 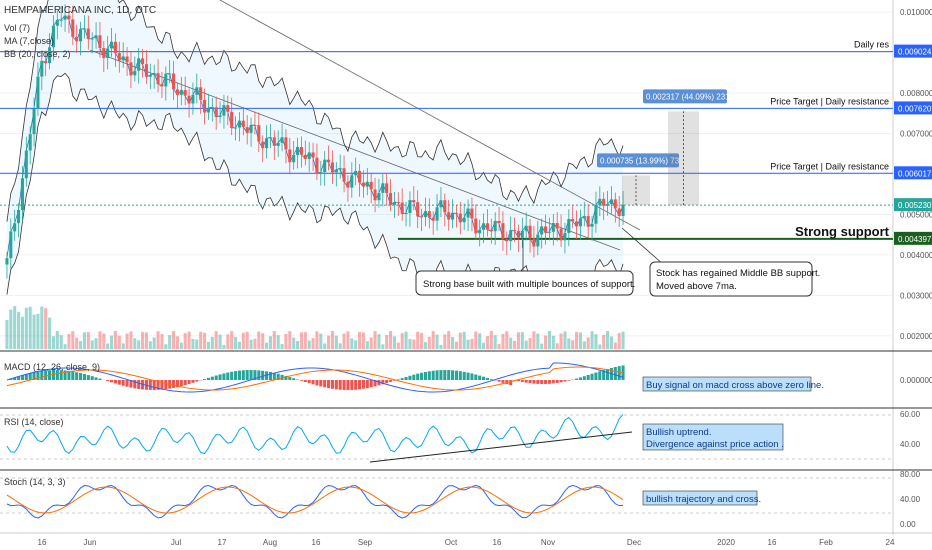 I want to click on rsi-tick-40: 40.00, so click(x=910, y=444).